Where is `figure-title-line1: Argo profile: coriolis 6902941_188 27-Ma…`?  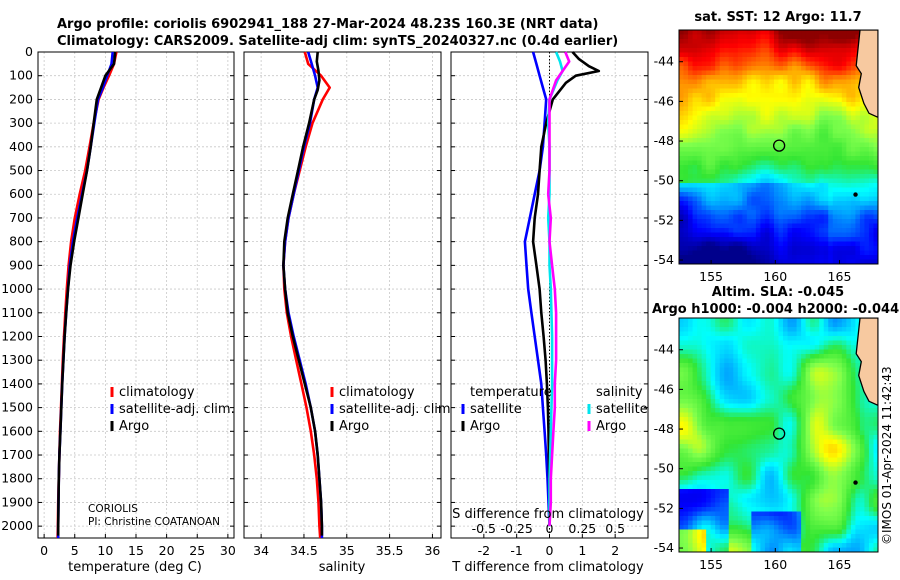
figure-title-line1: Argo profile: coriolis 6902941_188 27-Ma… is located at coordinates (328, 24).